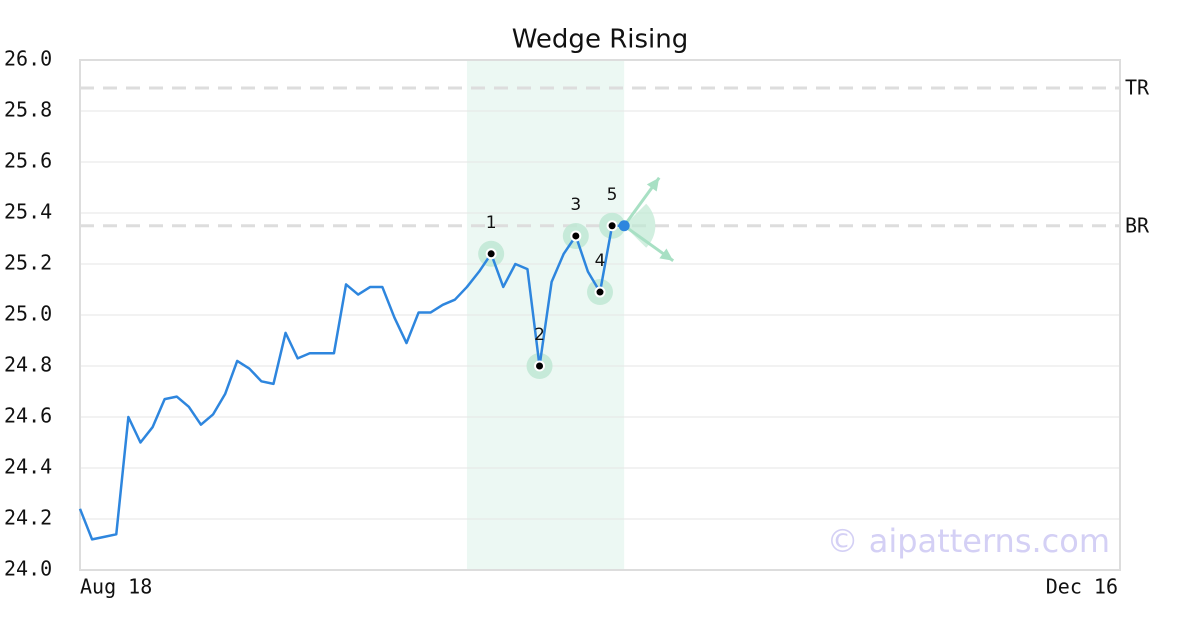 This screenshot has width=1200, height=630. What do you see at coordinates (28, 110) in the screenshot?
I see `y-tick-label: 25.8` at bounding box center [28, 110].